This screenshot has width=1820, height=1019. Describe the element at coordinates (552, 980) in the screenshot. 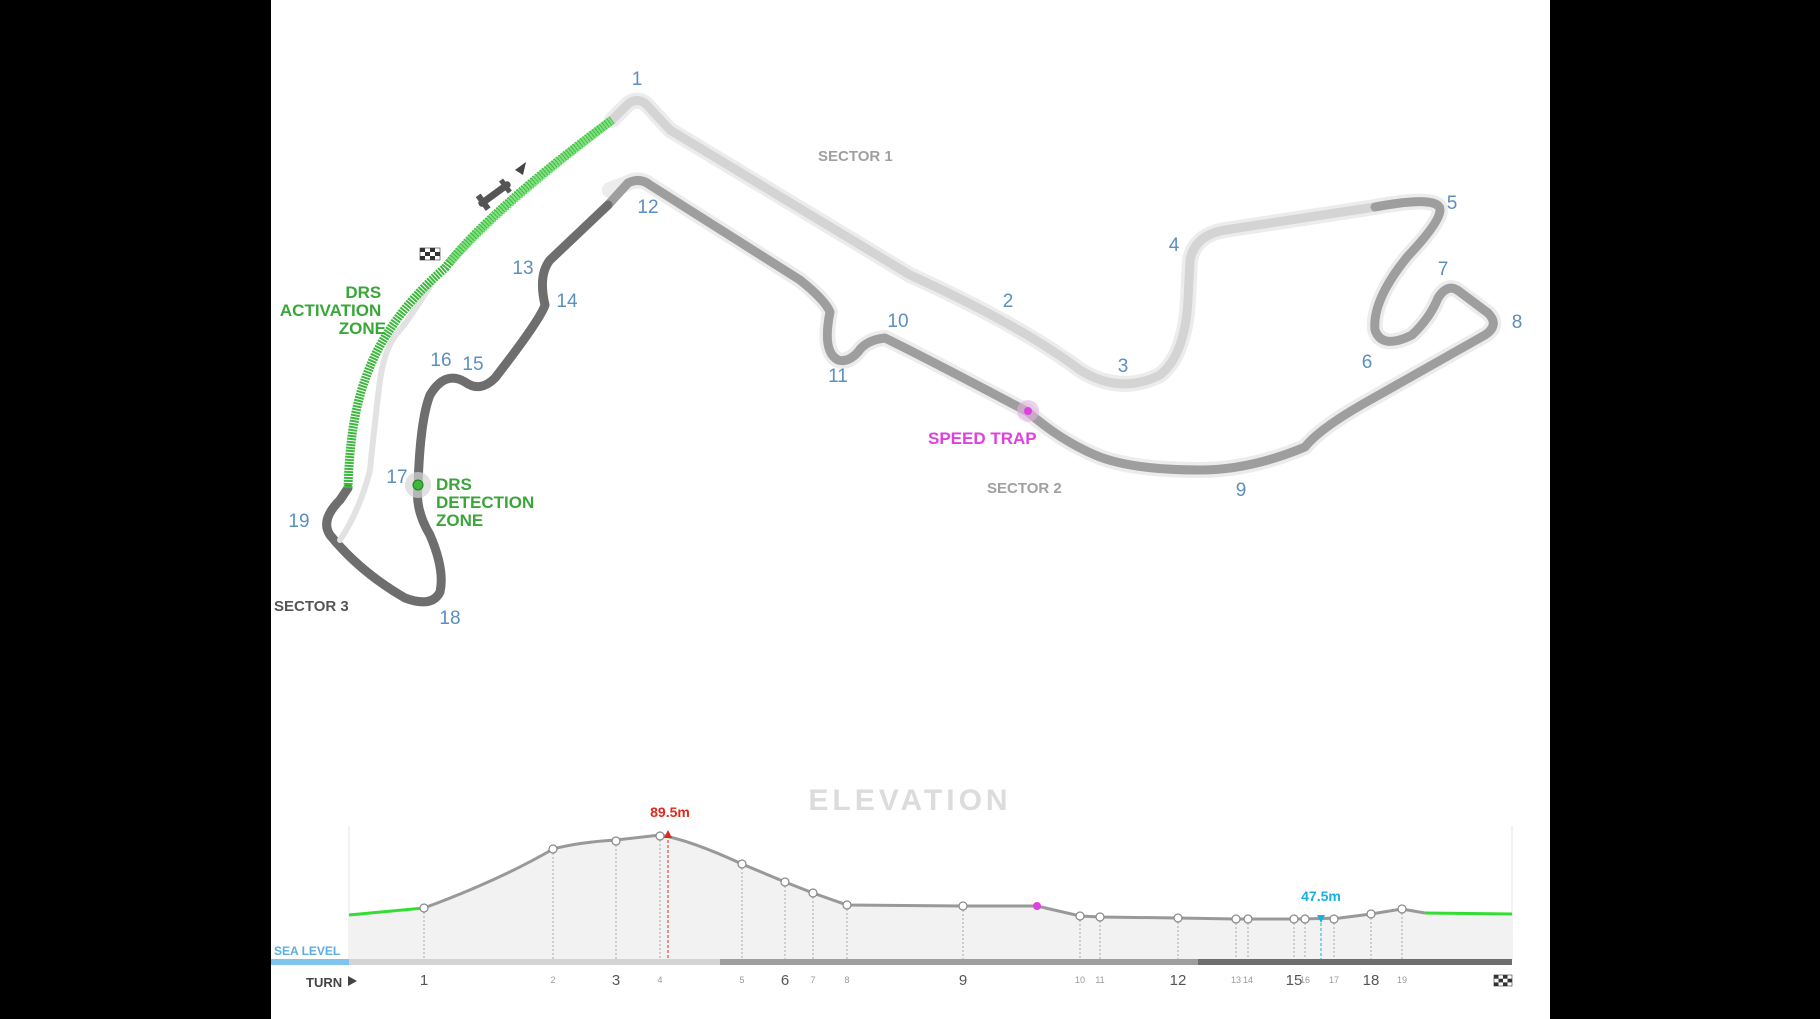

I see `elevation-tick-2: 2` at that location.